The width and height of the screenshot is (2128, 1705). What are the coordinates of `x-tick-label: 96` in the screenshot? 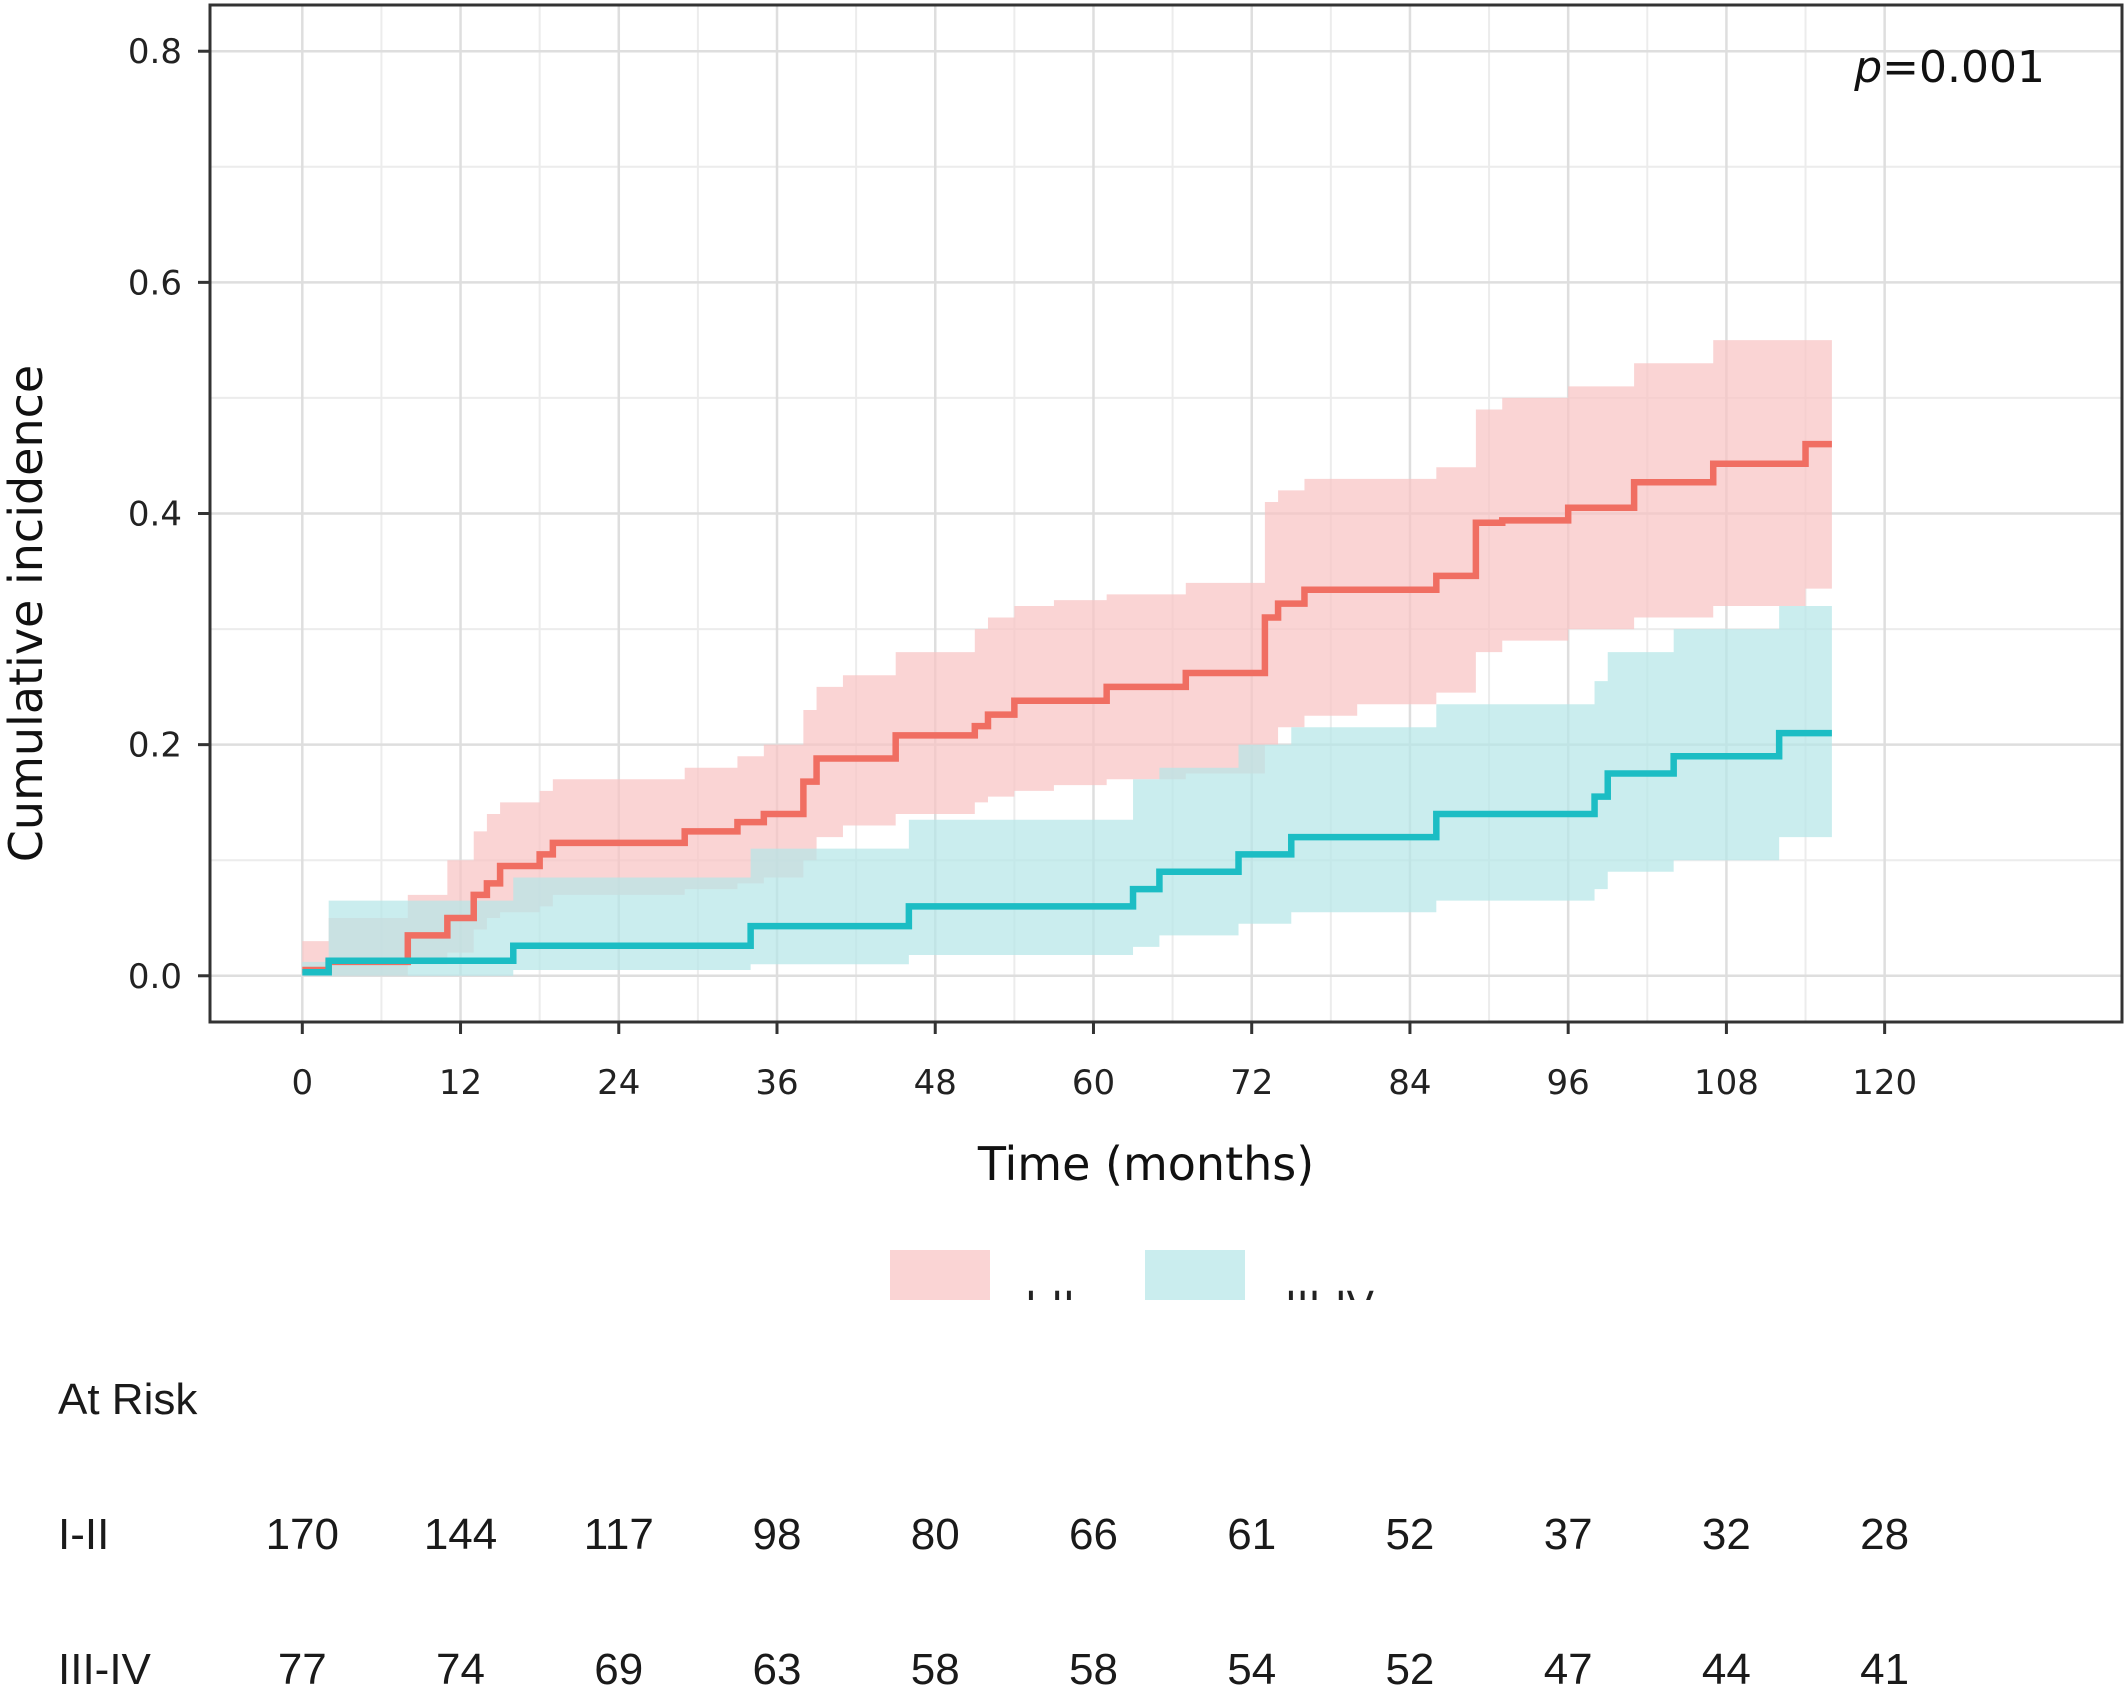 It's located at (1568, 1083).